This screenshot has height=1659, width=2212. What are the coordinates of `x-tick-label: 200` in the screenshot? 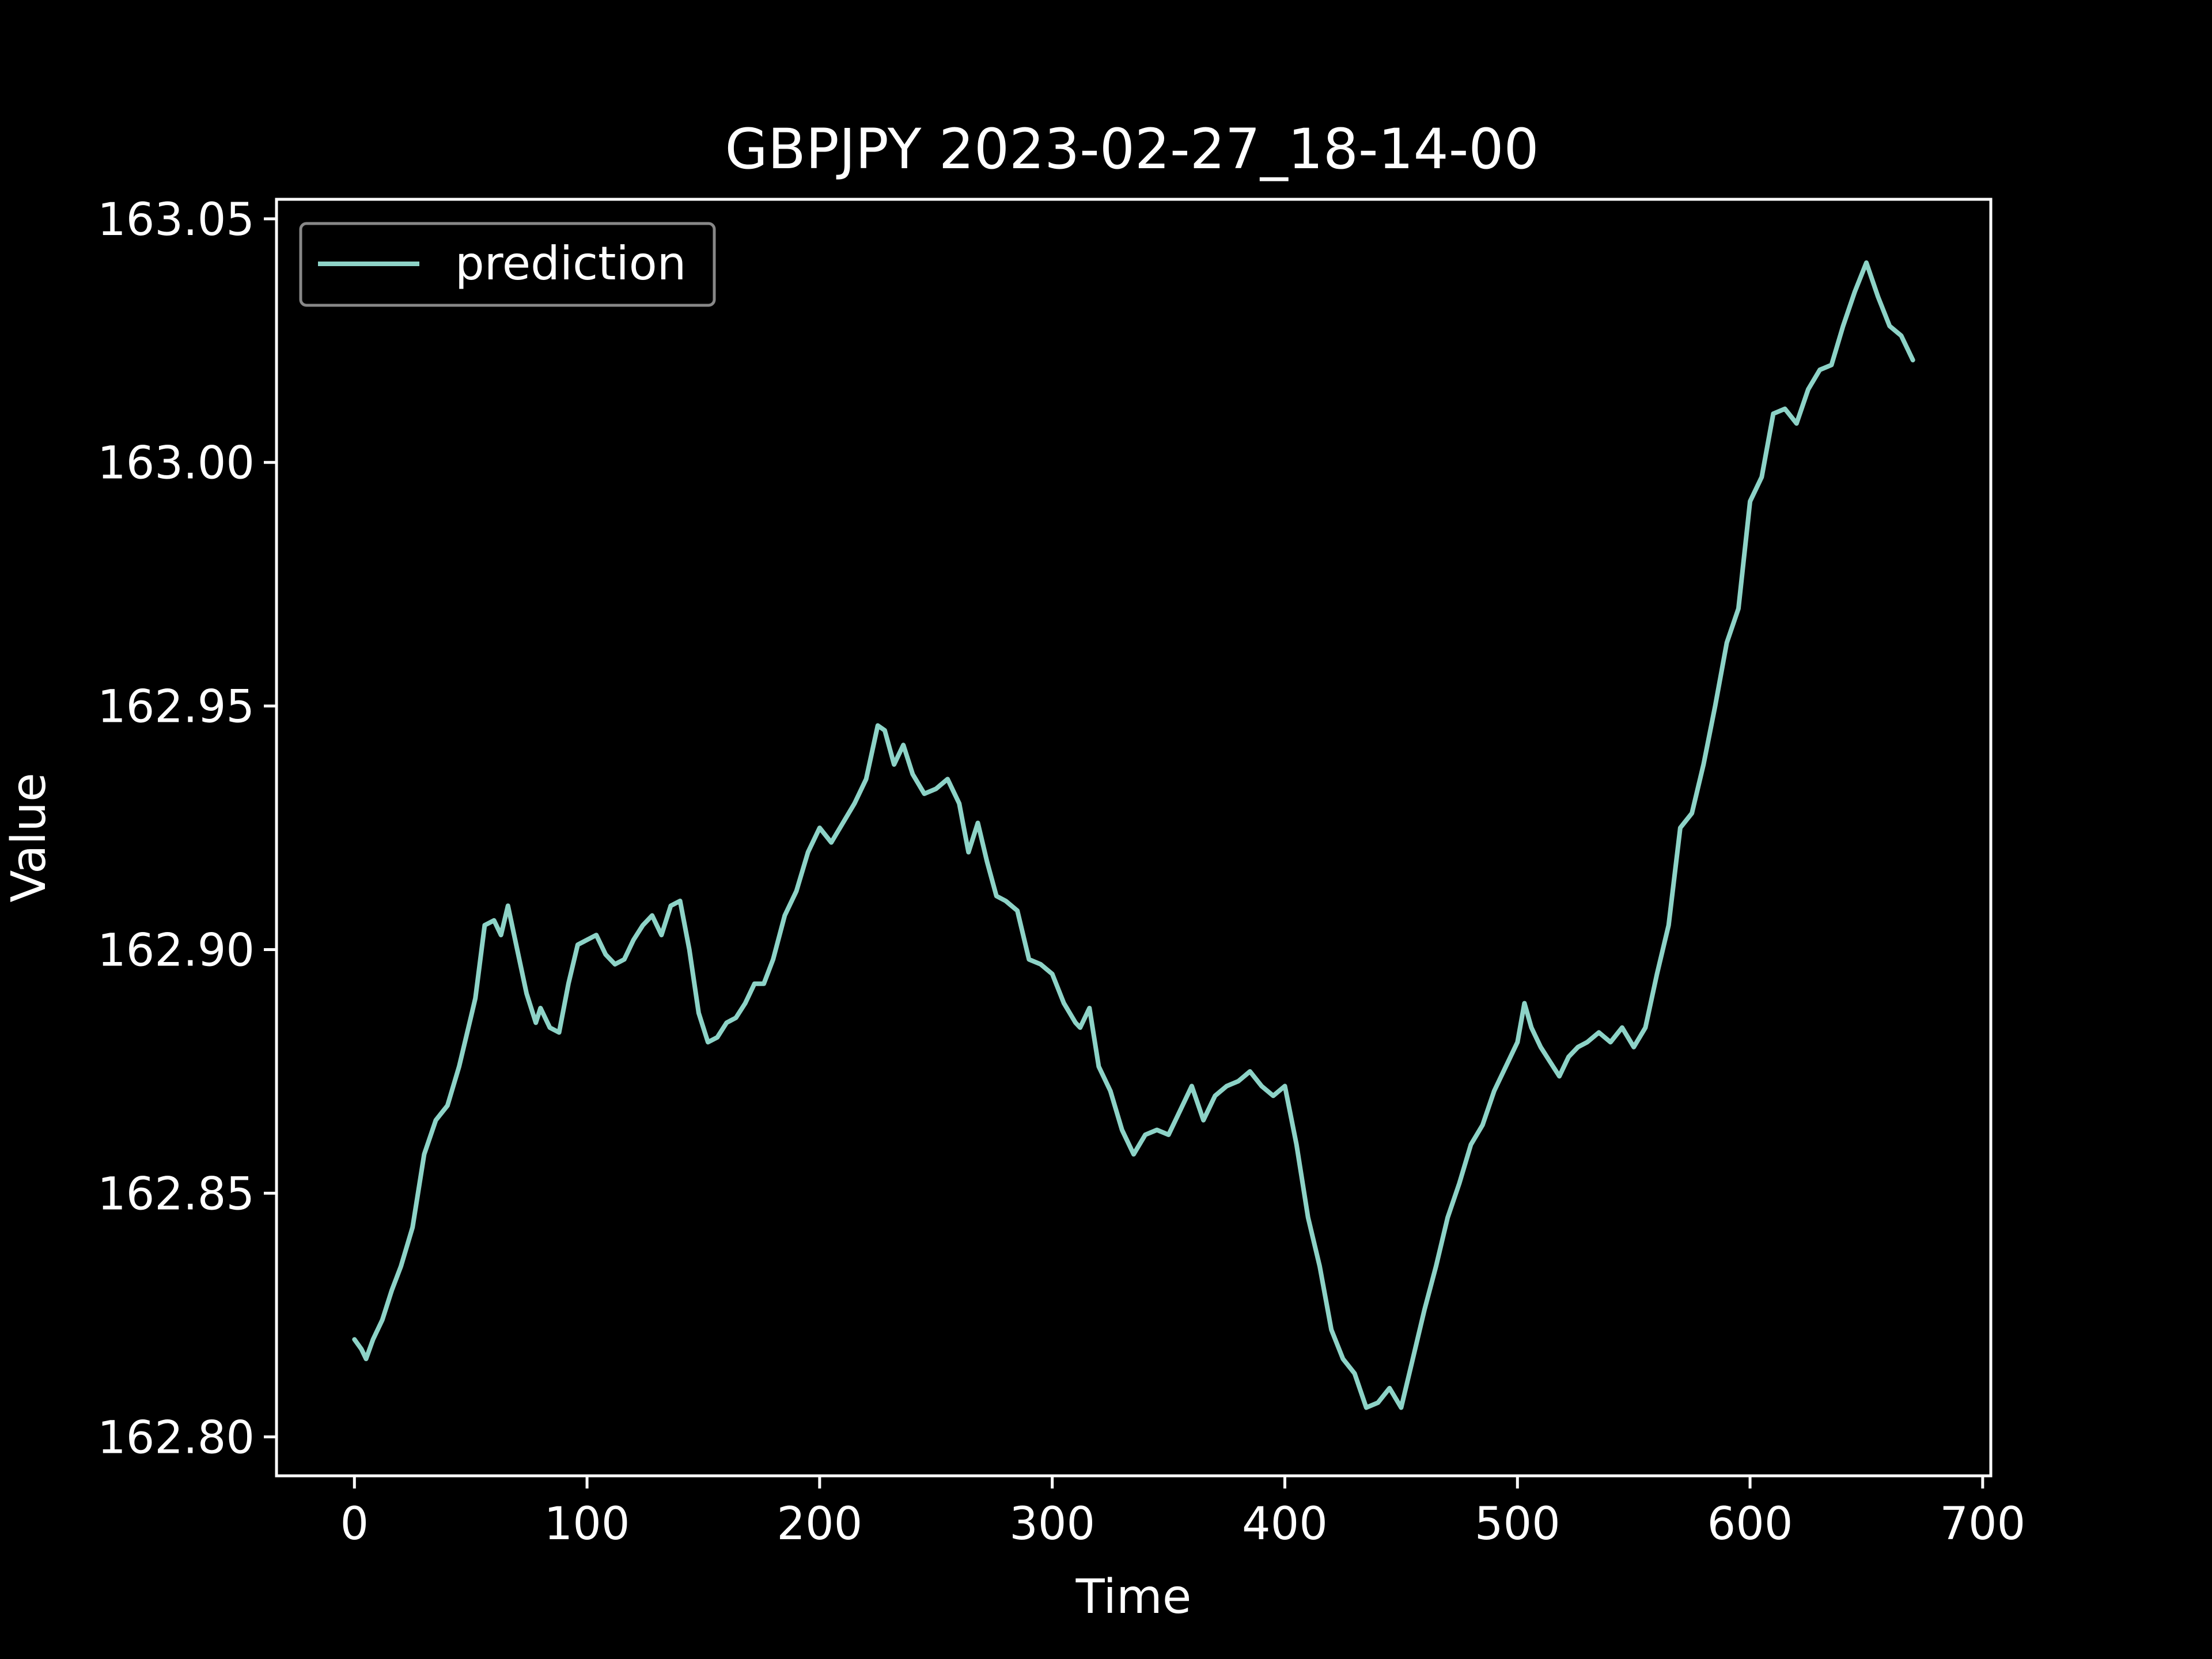 It's located at (819, 1524).